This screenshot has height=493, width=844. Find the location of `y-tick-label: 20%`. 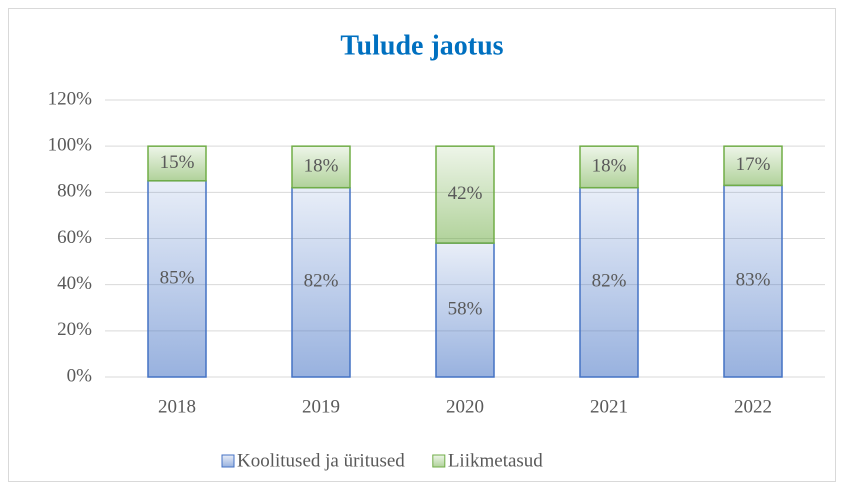

y-tick-label: 20% is located at coordinates (74, 329).